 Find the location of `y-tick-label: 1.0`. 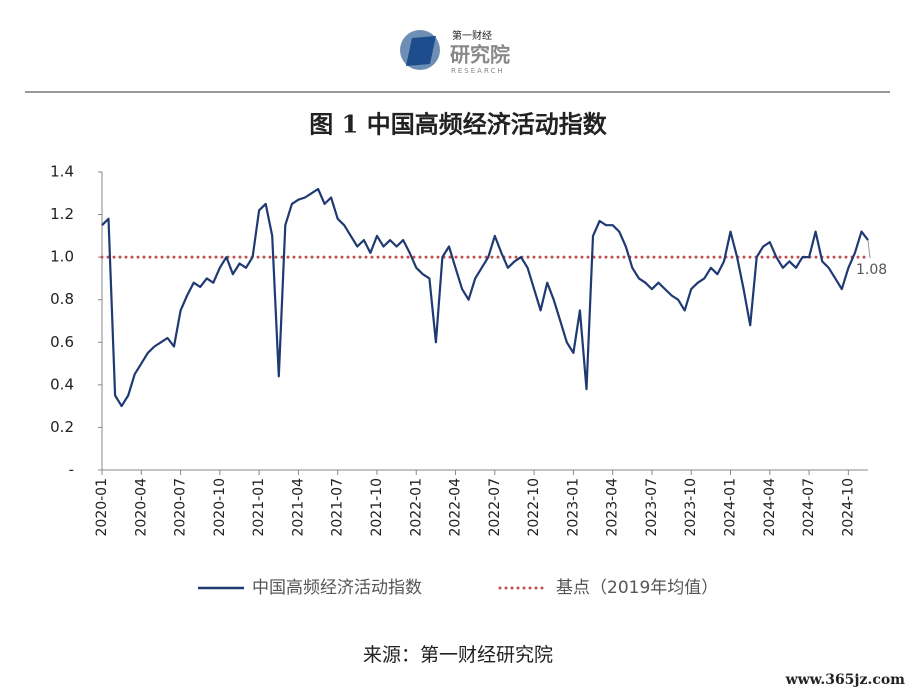

y-tick-label: 1.0 is located at coordinates (62, 257).